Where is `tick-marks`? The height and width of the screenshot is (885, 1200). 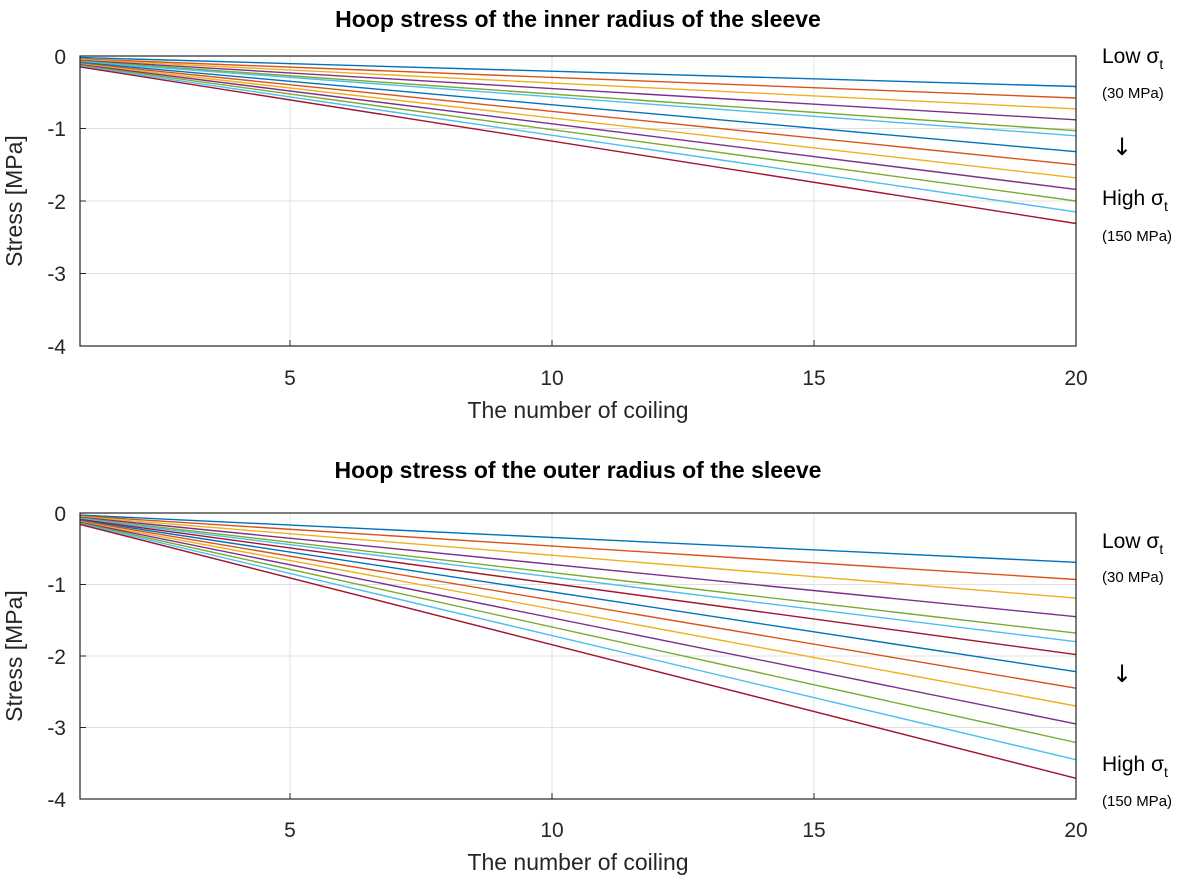 tick-marks is located at coordinates (447, 691).